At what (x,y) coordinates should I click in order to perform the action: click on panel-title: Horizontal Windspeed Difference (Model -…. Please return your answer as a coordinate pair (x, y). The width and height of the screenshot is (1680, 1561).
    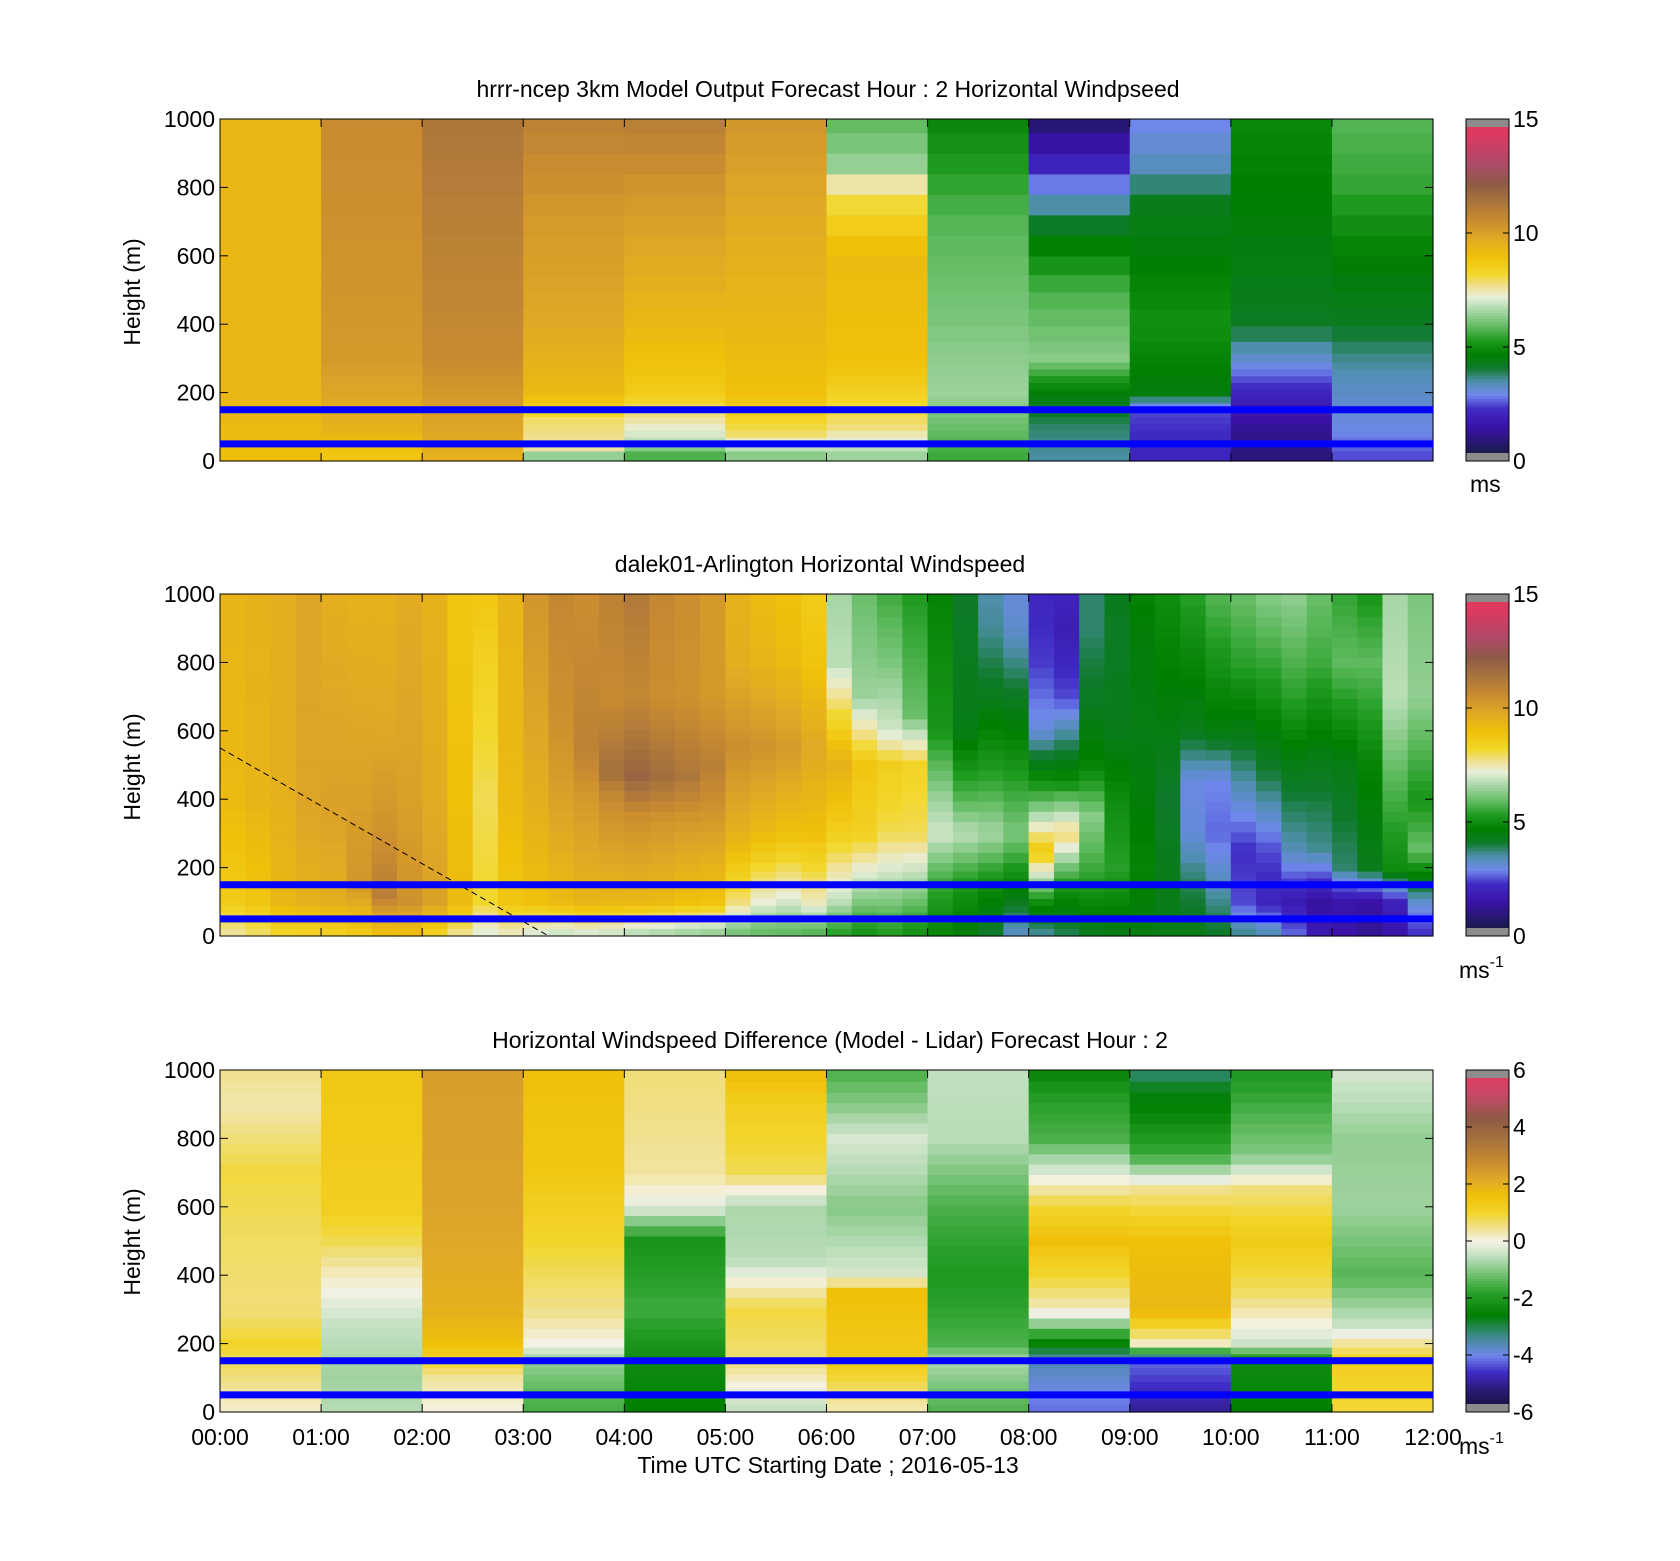
    Looking at the image, I should click on (830, 1040).